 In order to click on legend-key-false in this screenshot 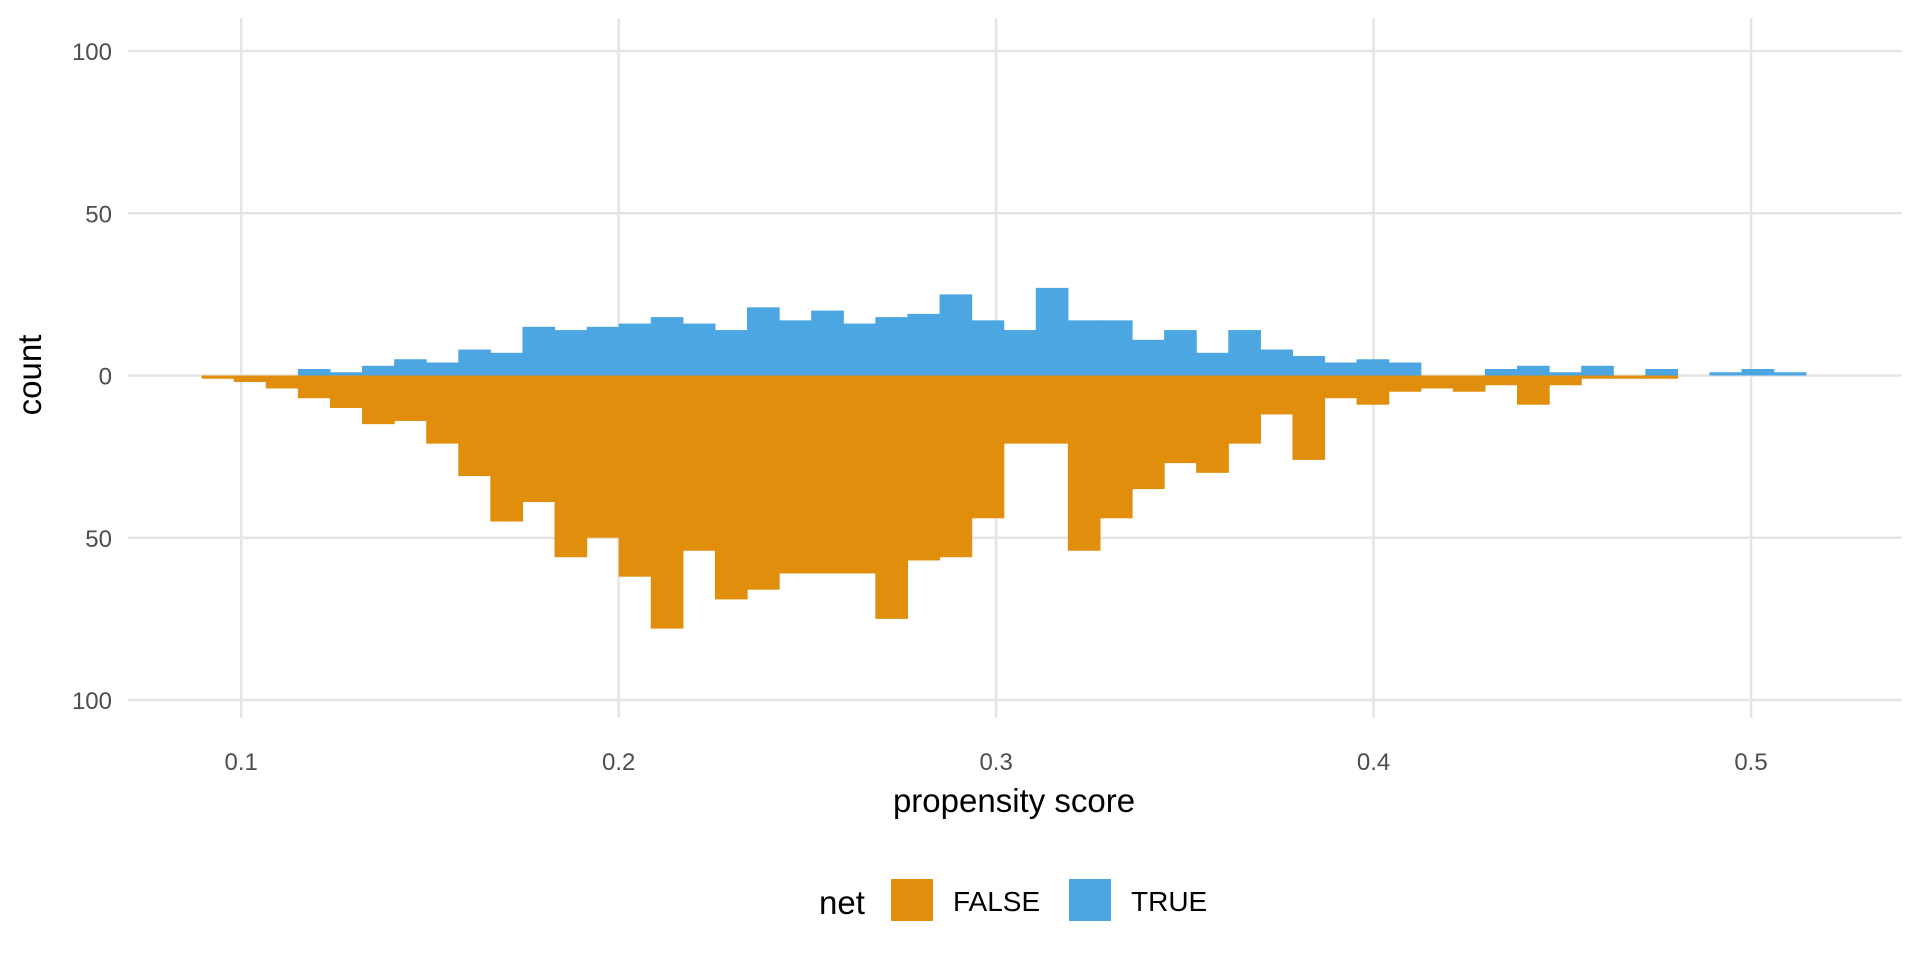, I will do `click(912, 900)`.